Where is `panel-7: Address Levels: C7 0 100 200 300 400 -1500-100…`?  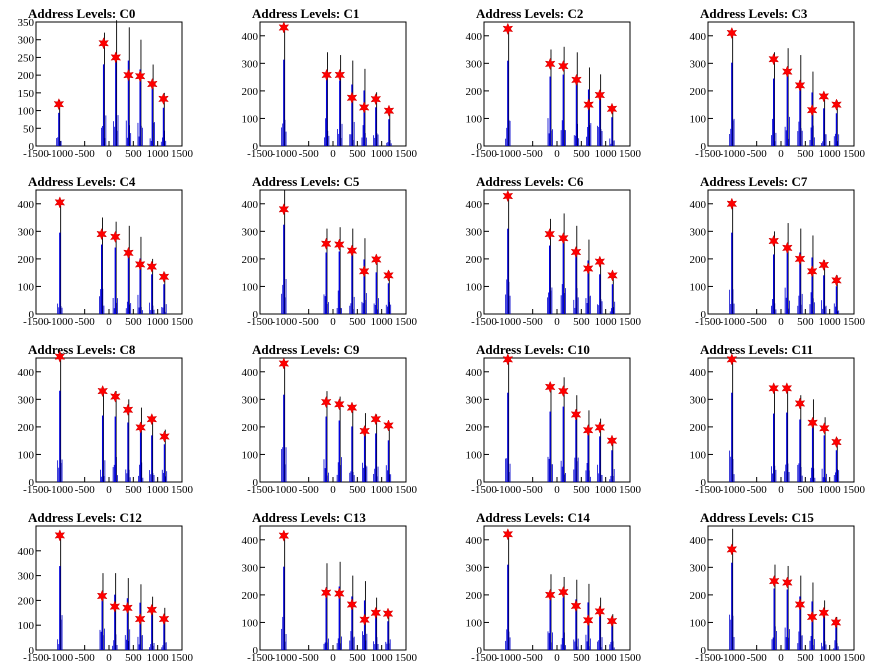 panel-7: Address Levels: C7 0 100 200 300 400 -1500-100… is located at coordinates (778, 251).